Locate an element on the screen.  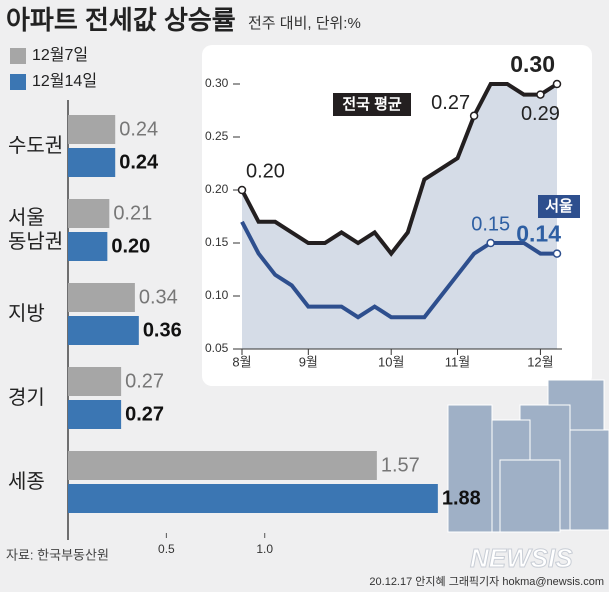
x-tick-label: 8월 is located at coordinates (241, 361).